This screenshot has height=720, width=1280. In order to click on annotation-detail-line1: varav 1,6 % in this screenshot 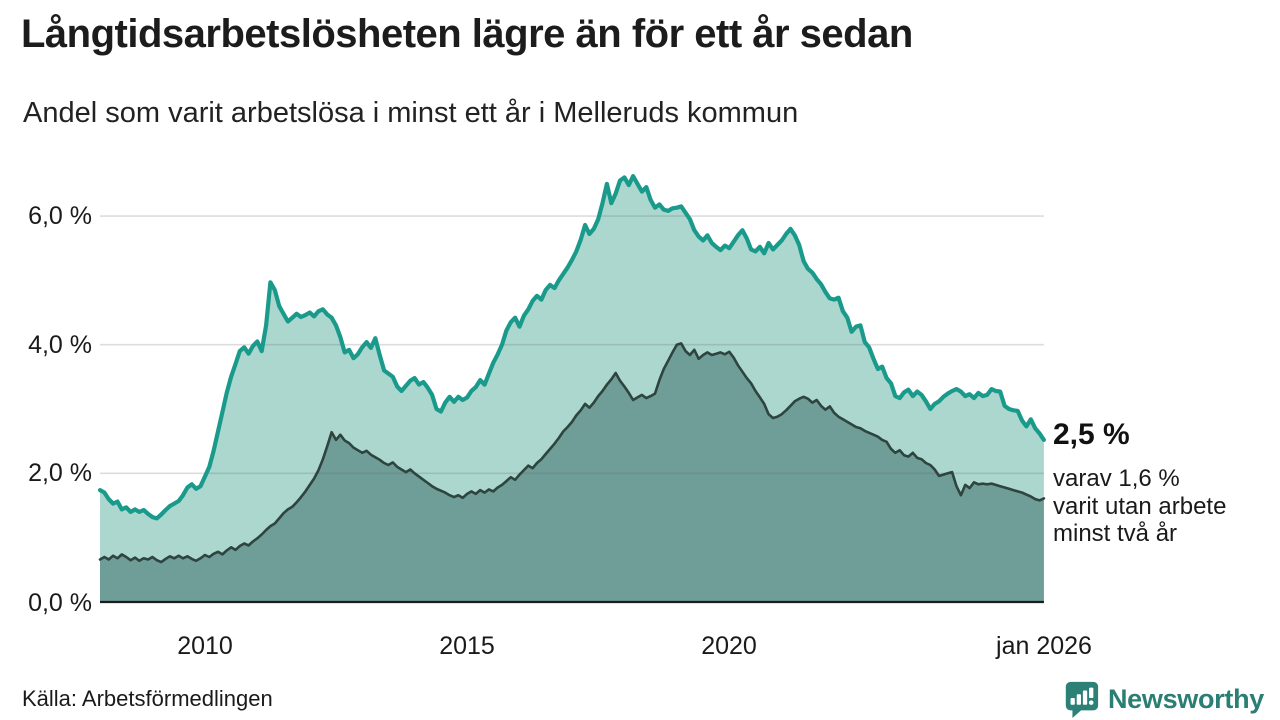, I will do `click(1116, 478)`.